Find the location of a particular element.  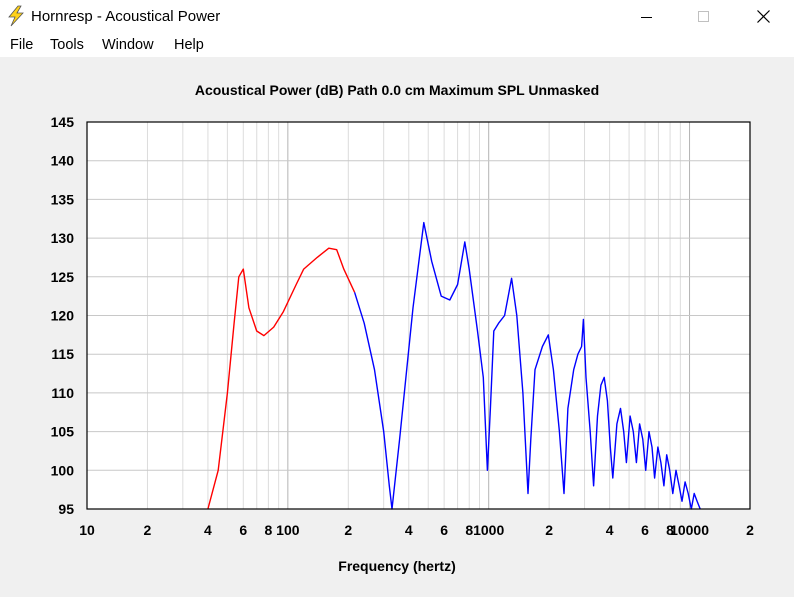

y-tick-label: 130 is located at coordinates (63, 238).